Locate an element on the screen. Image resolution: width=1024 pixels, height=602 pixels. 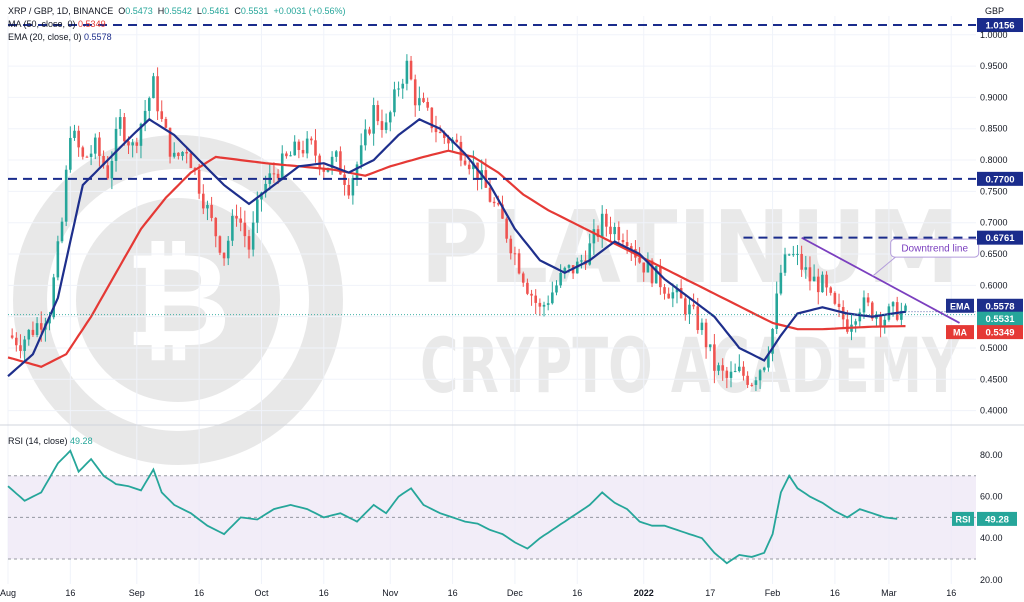
close-value: 0.5531 is located at coordinates (254, 11).